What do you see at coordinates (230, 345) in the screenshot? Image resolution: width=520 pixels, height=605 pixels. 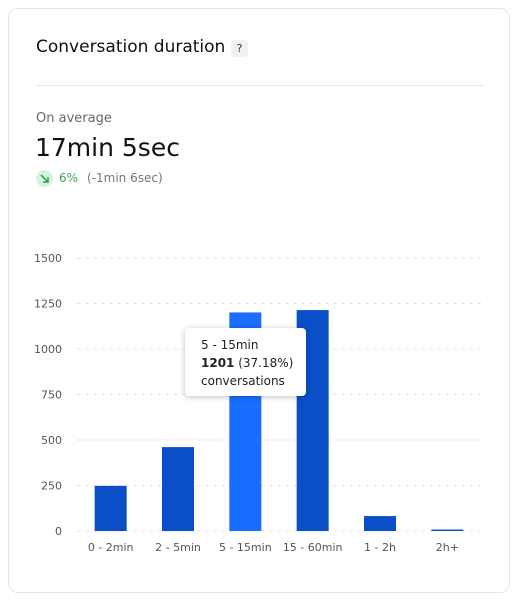 I see `tooltip-title: 5 - 15min` at bounding box center [230, 345].